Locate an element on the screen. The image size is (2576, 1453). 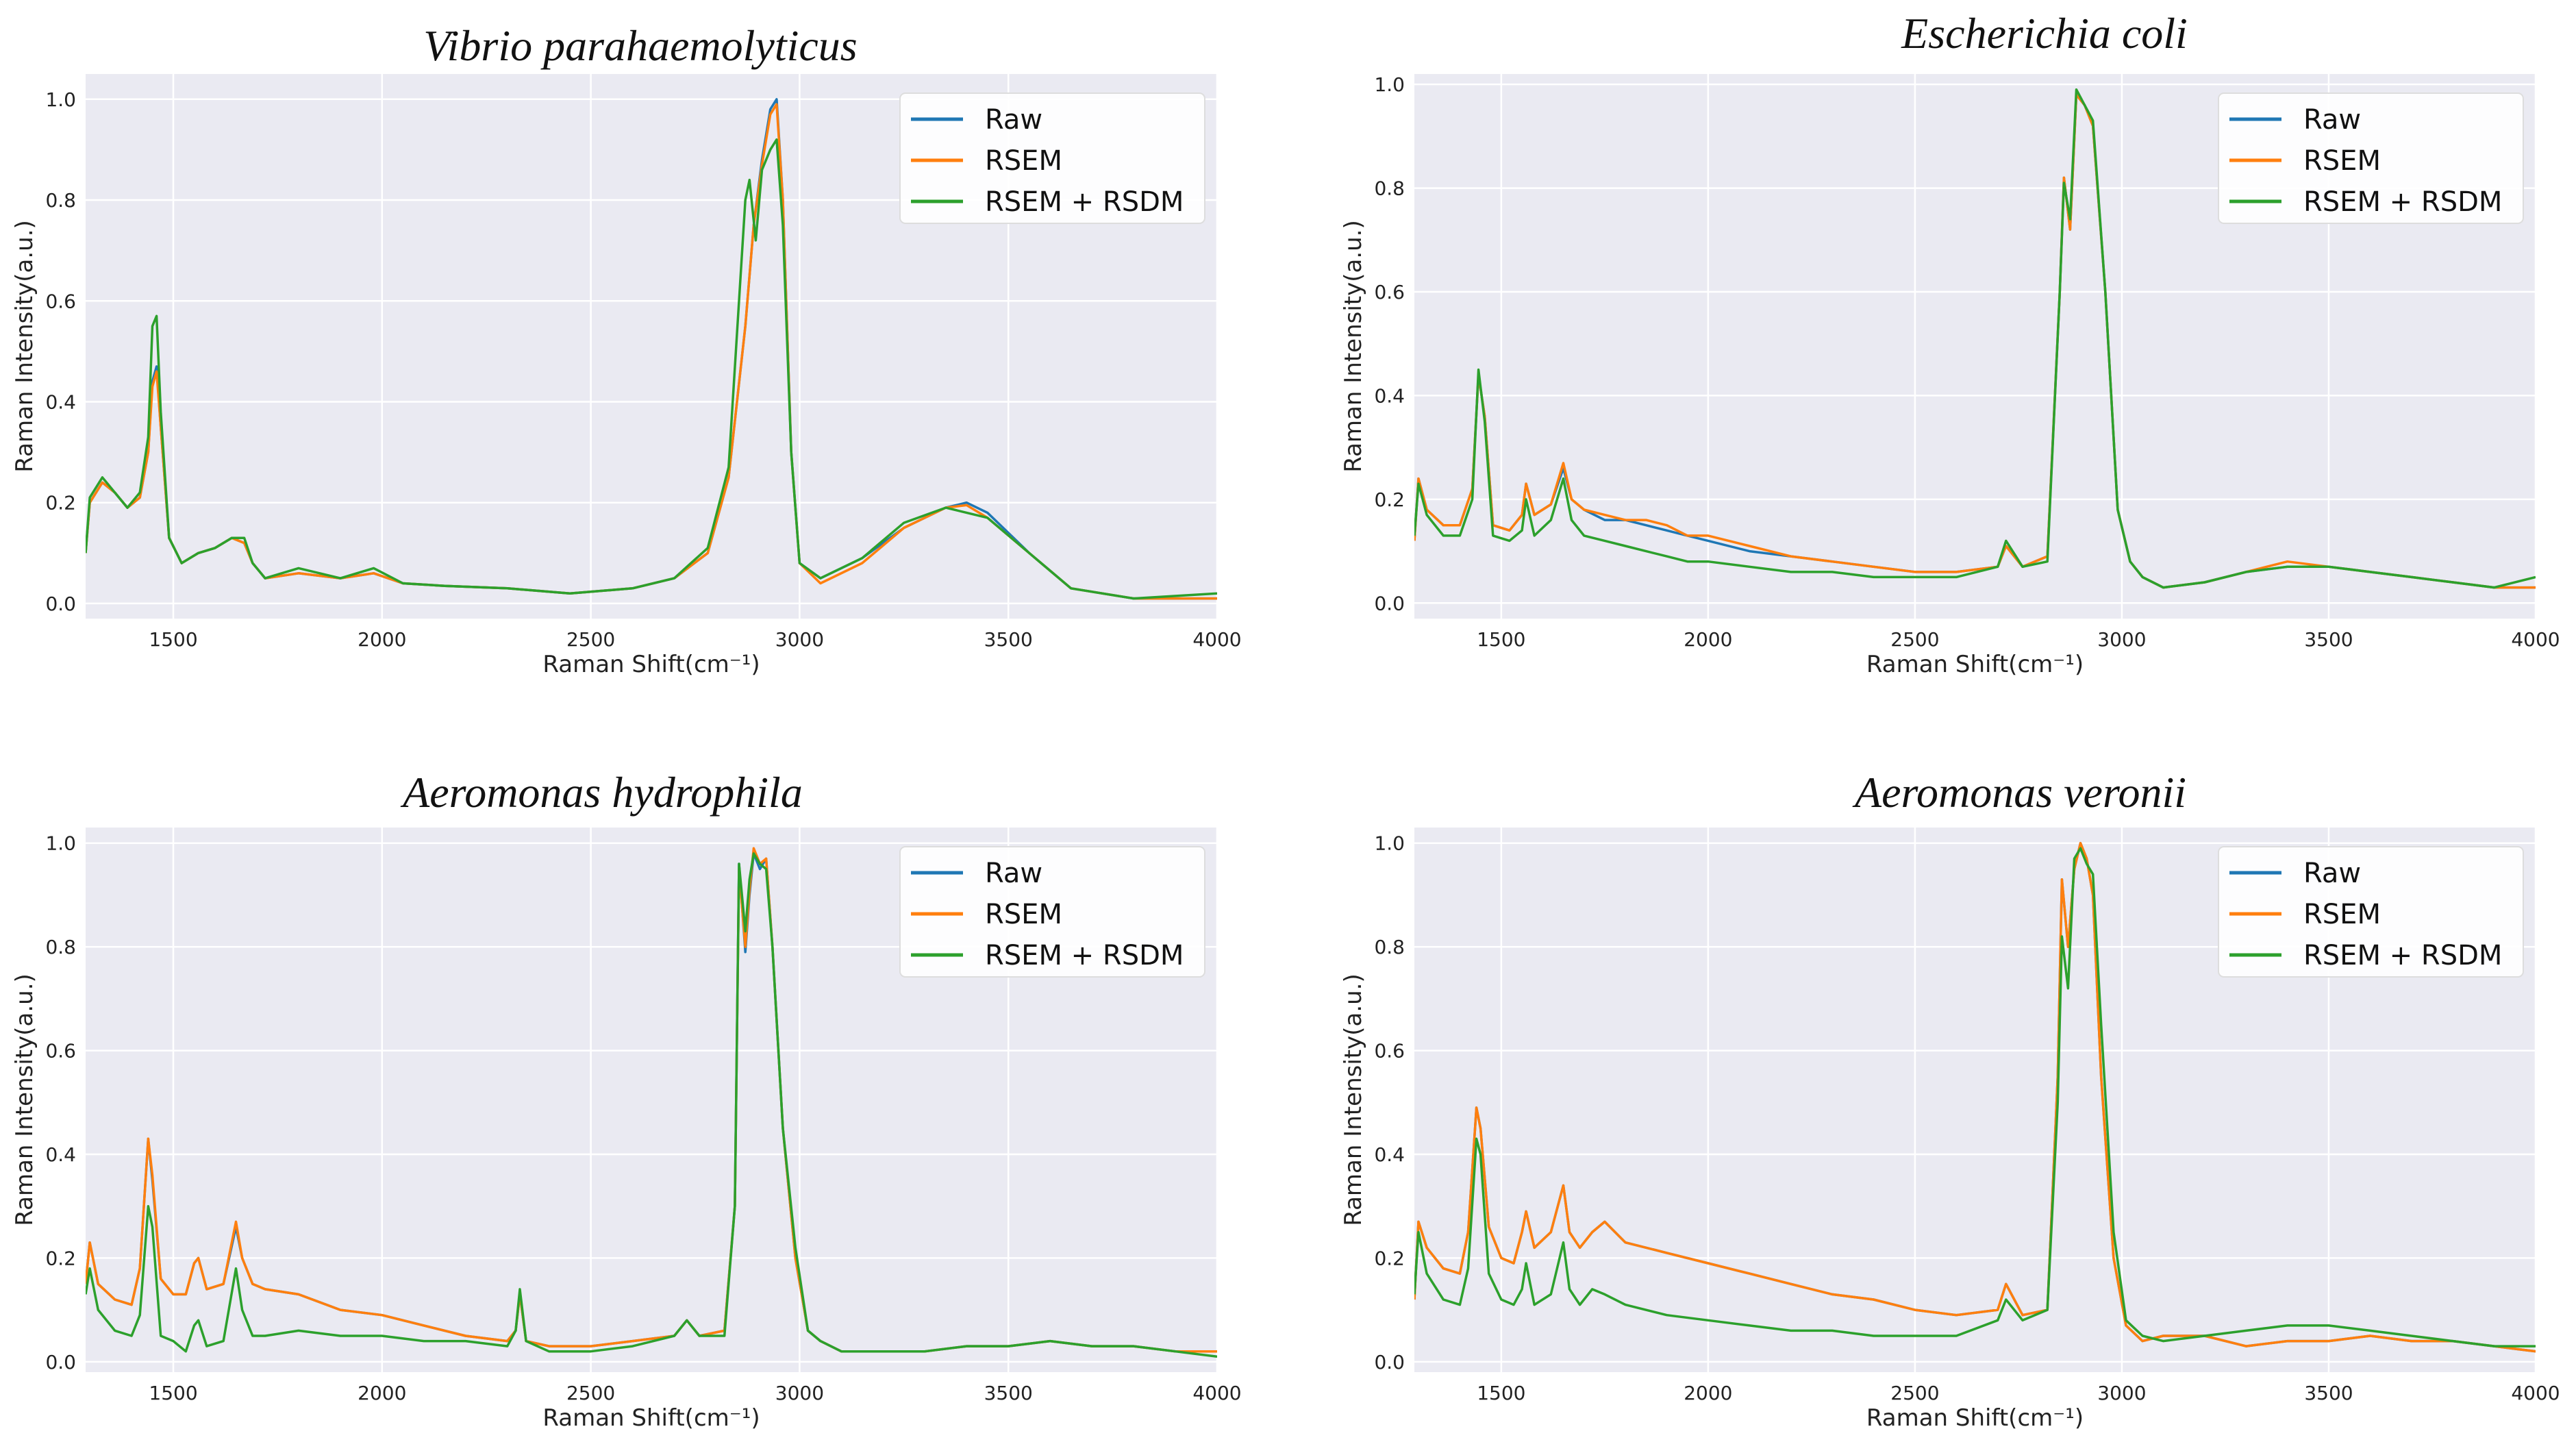
chart-title: Vibrio parahaemolyticus is located at coordinates (640, 46).